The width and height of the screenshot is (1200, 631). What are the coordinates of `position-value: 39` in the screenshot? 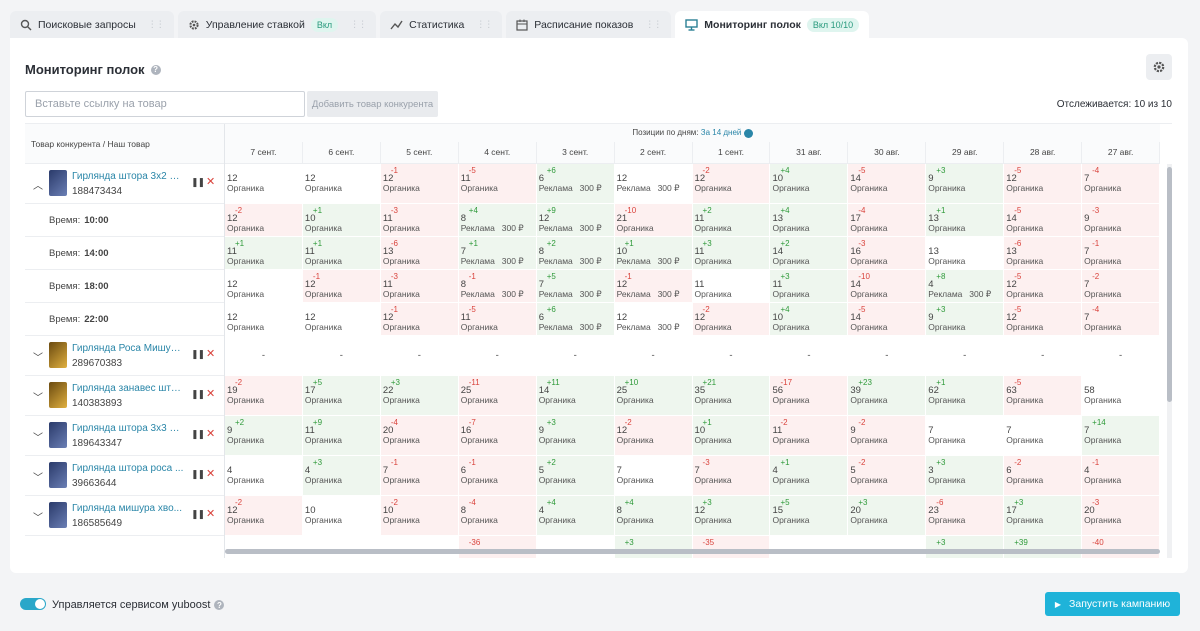 It's located at (855, 390).